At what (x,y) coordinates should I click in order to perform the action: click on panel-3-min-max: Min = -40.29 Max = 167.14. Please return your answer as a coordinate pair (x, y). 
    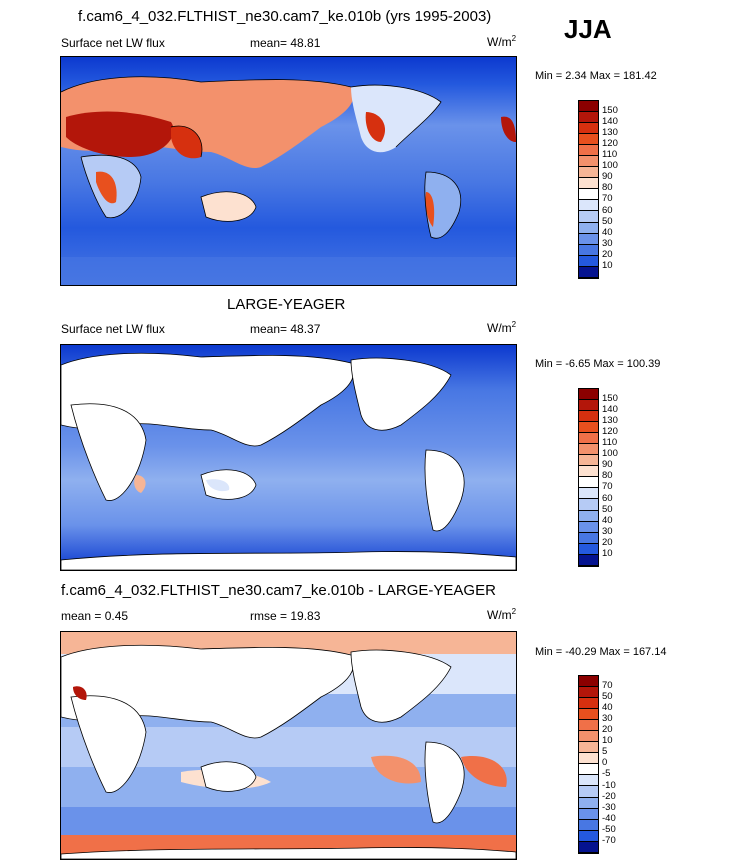
    Looking at the image, I should click on (601, 652).